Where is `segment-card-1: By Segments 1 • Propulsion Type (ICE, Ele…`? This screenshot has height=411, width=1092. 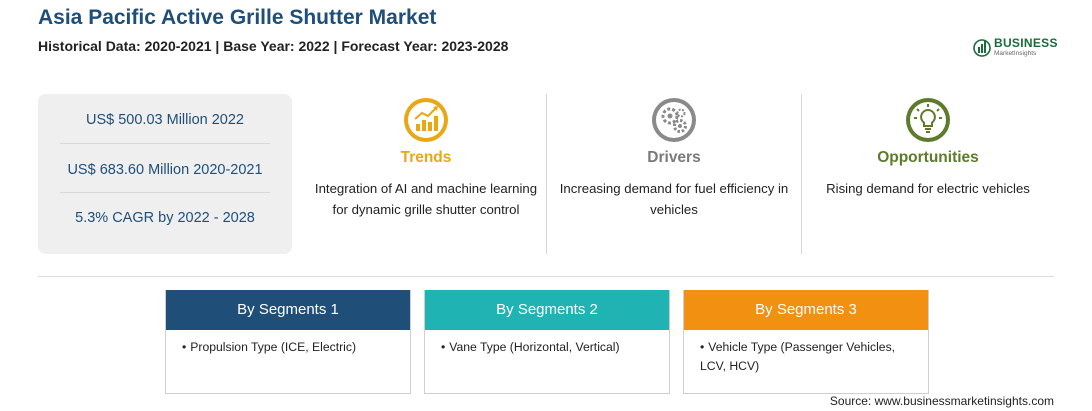 segment-card-1: By Segments 1 • Propulsion Type (ICE, Ele… is located at coordinates (288, 342).